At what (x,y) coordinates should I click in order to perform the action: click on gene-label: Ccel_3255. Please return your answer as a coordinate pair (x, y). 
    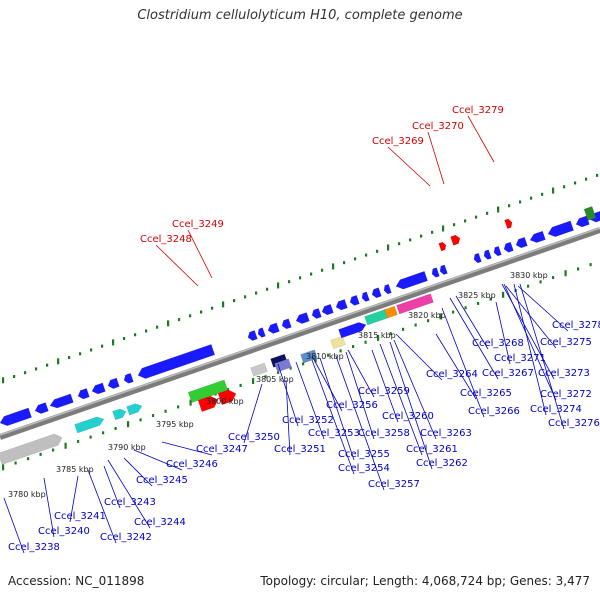
    Looking at the image, I should click on (364, 454).